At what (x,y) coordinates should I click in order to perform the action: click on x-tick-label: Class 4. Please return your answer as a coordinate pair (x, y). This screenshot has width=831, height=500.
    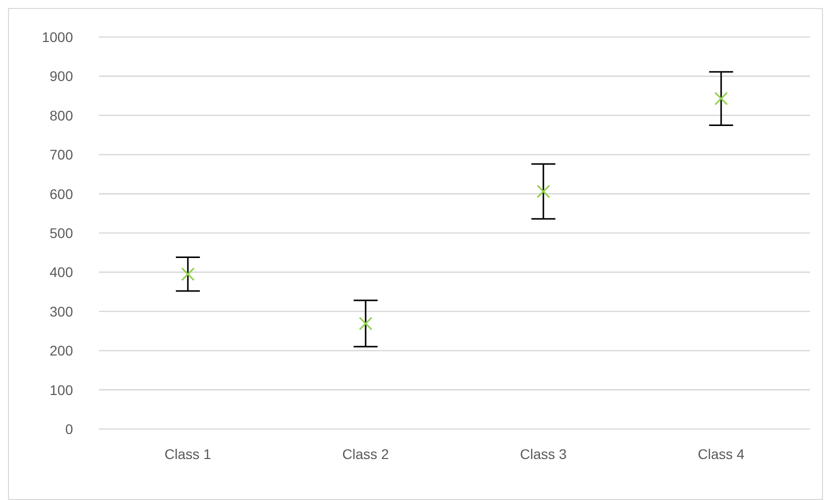
    Looking at the image, I should click on (721, 454).